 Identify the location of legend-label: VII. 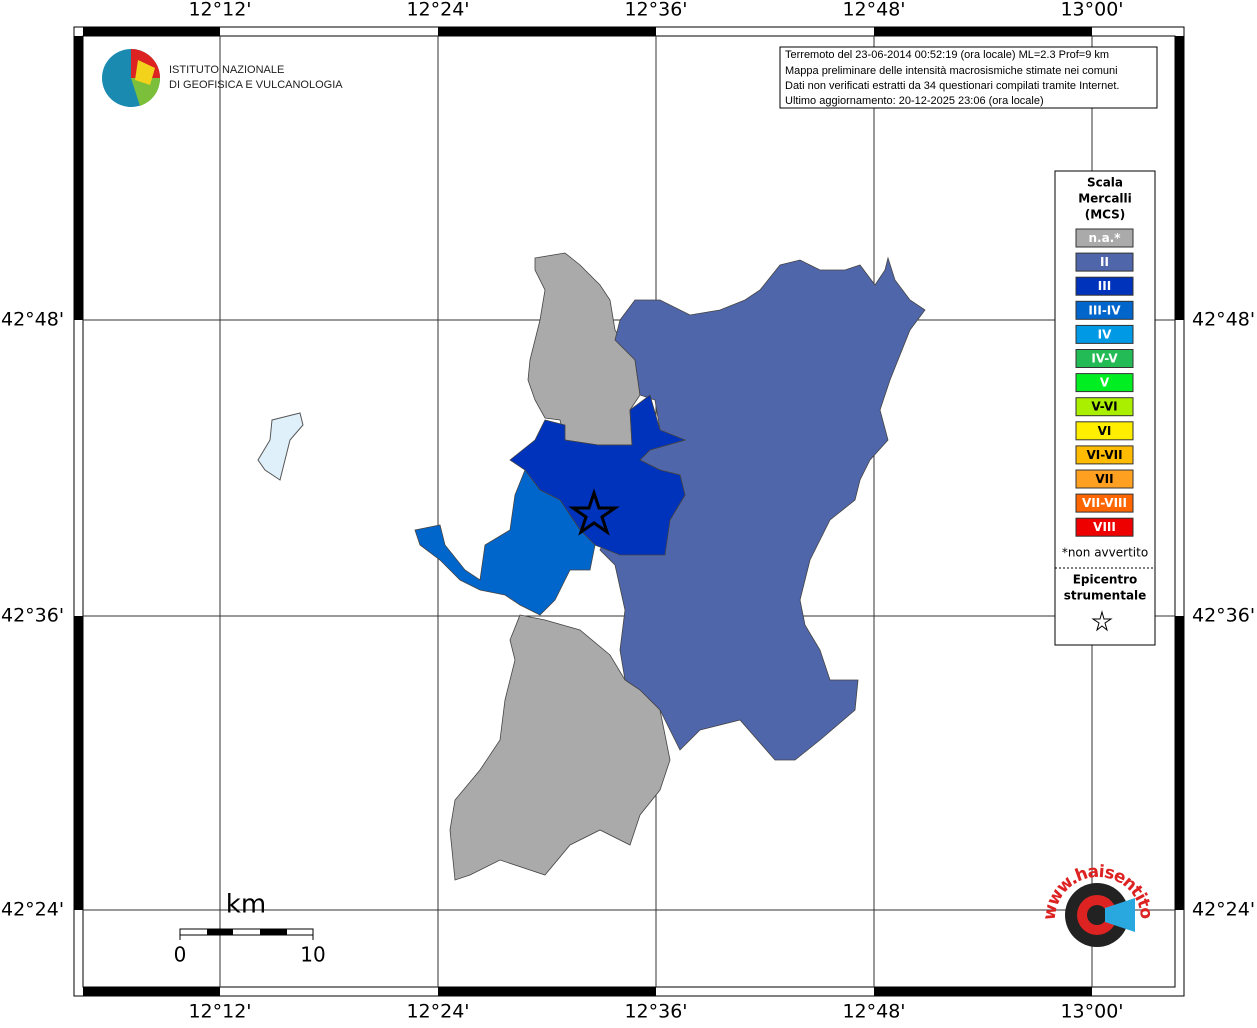
(1104, 479).